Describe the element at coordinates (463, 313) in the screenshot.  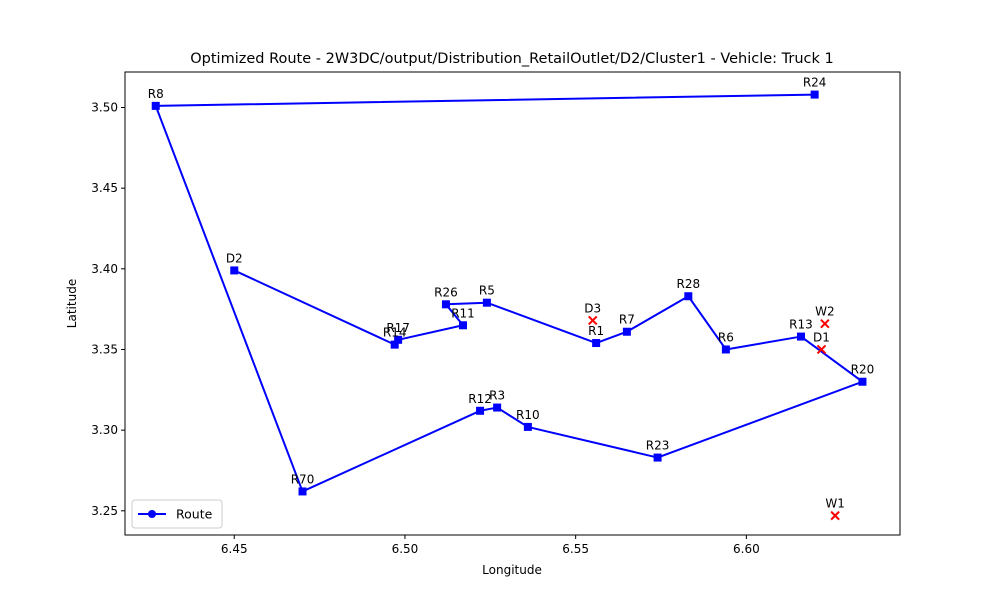
I see `route-point-label: R11` at that location.